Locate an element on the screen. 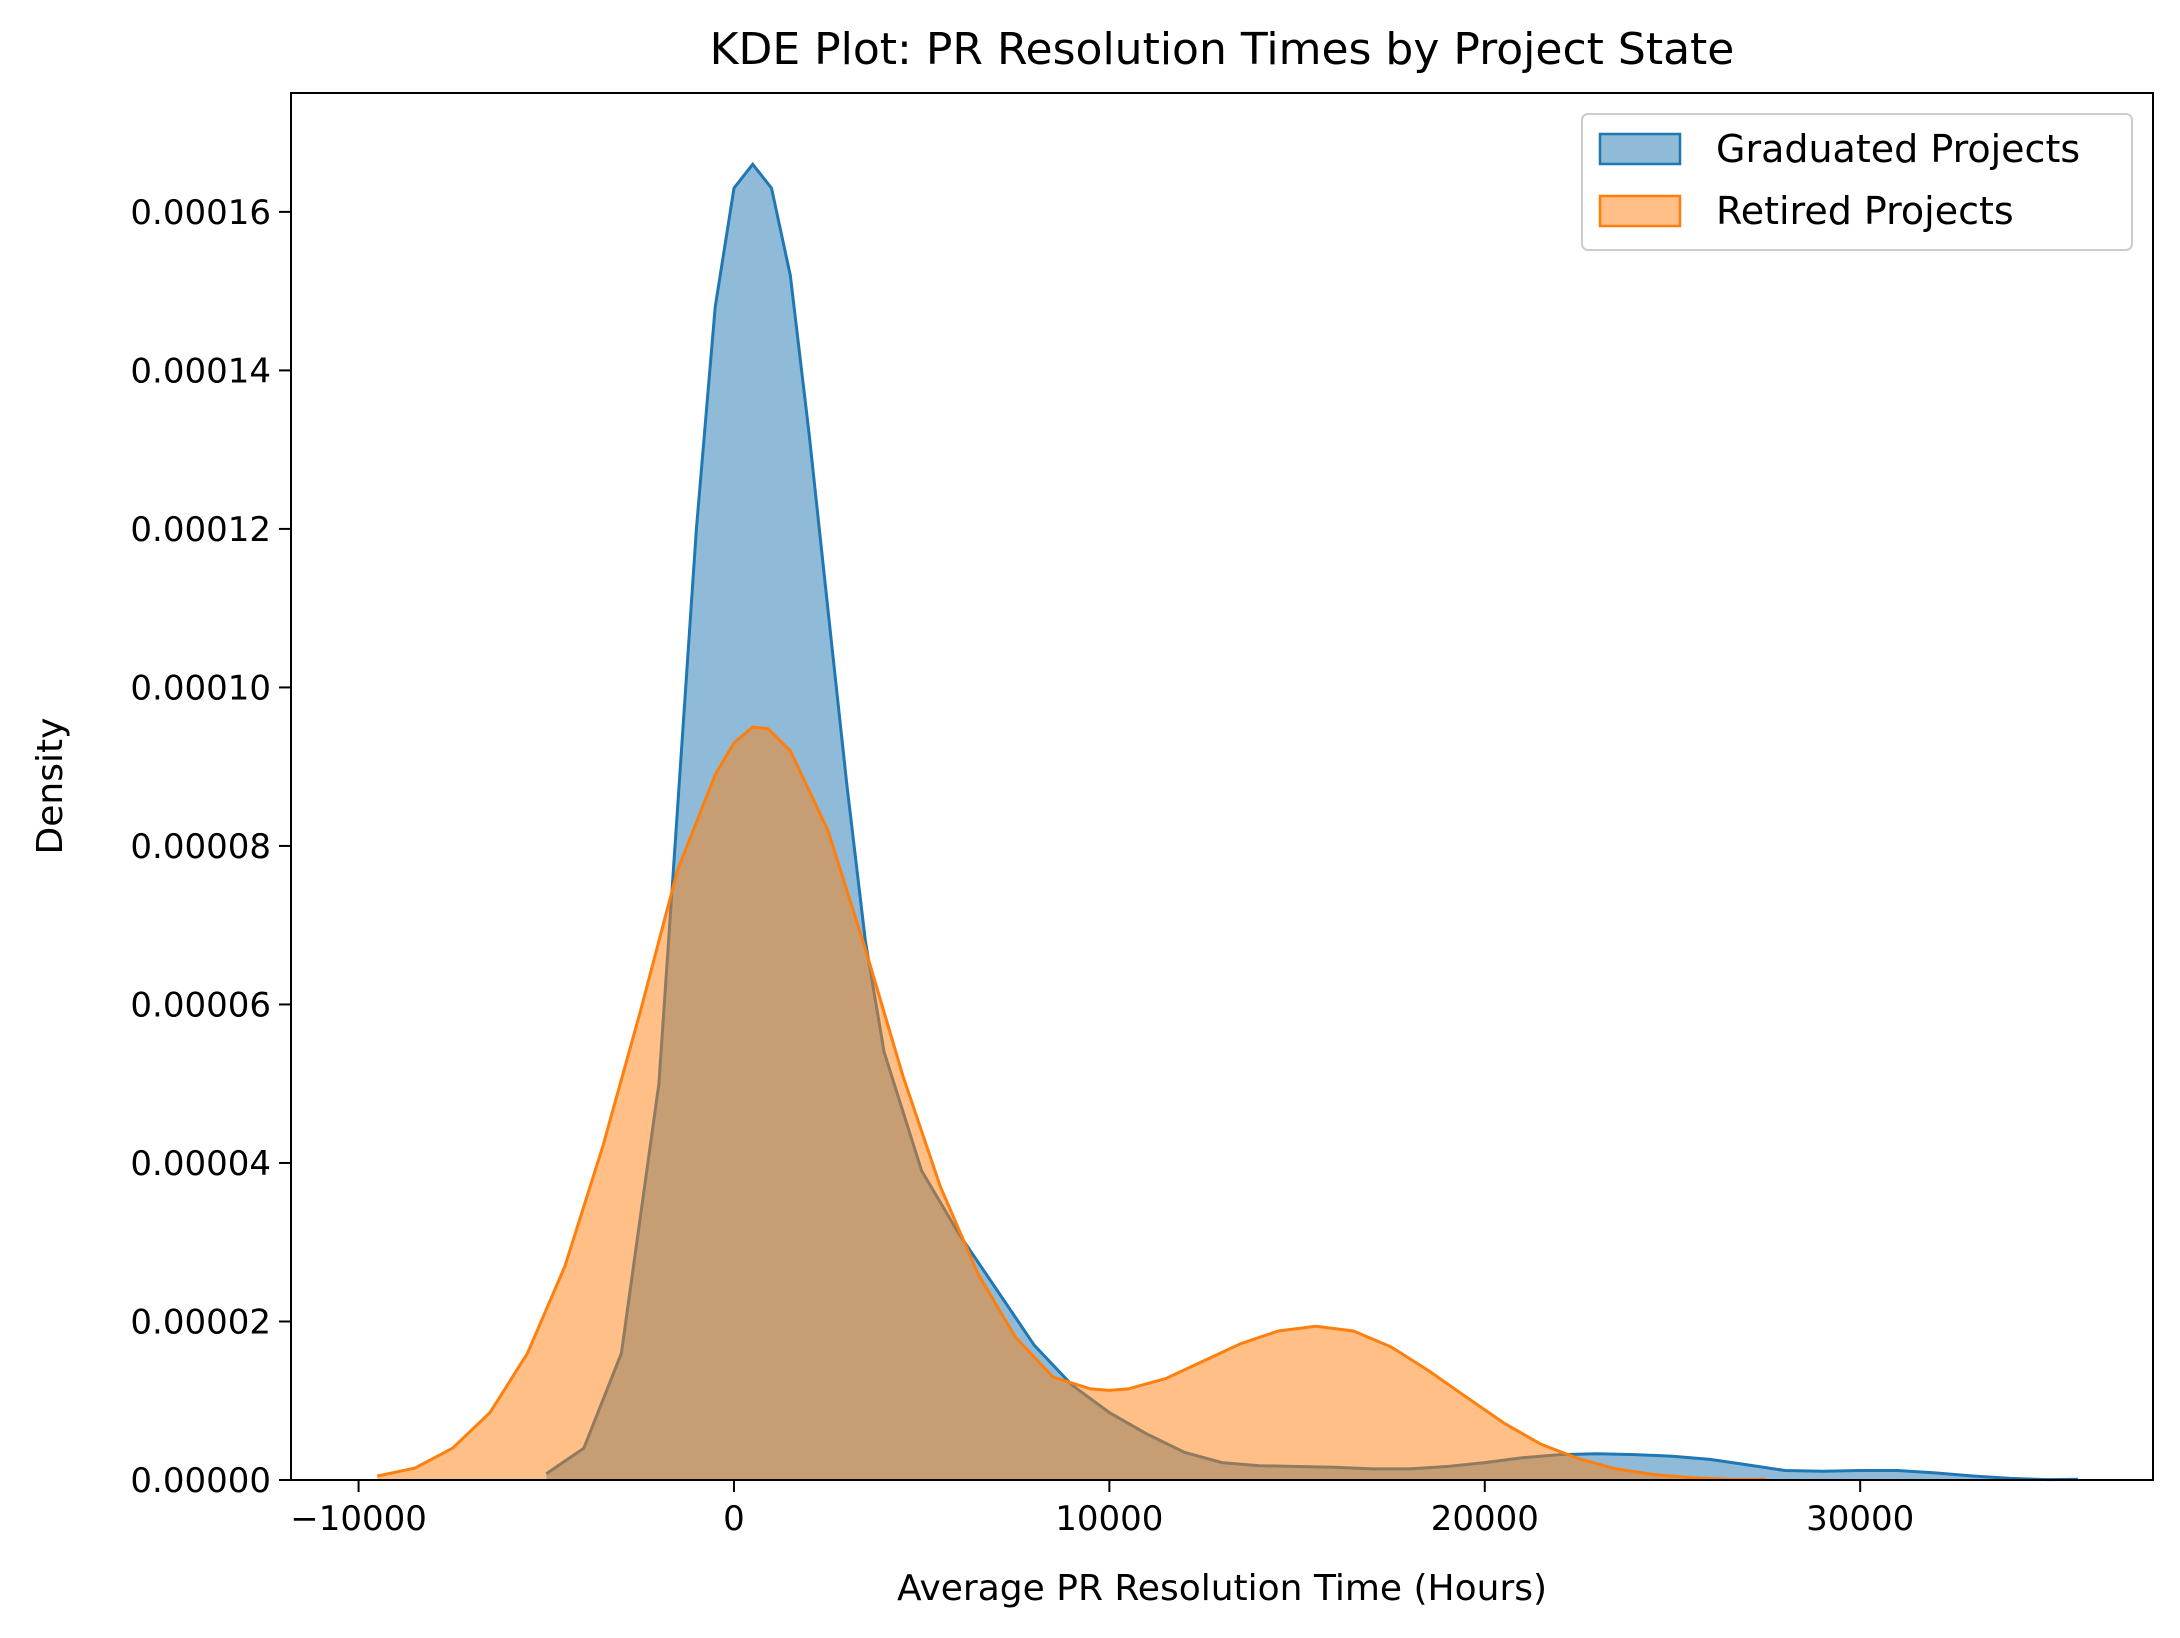  y-tick-label: 0.00000 is located at coordinates (200, 1481).